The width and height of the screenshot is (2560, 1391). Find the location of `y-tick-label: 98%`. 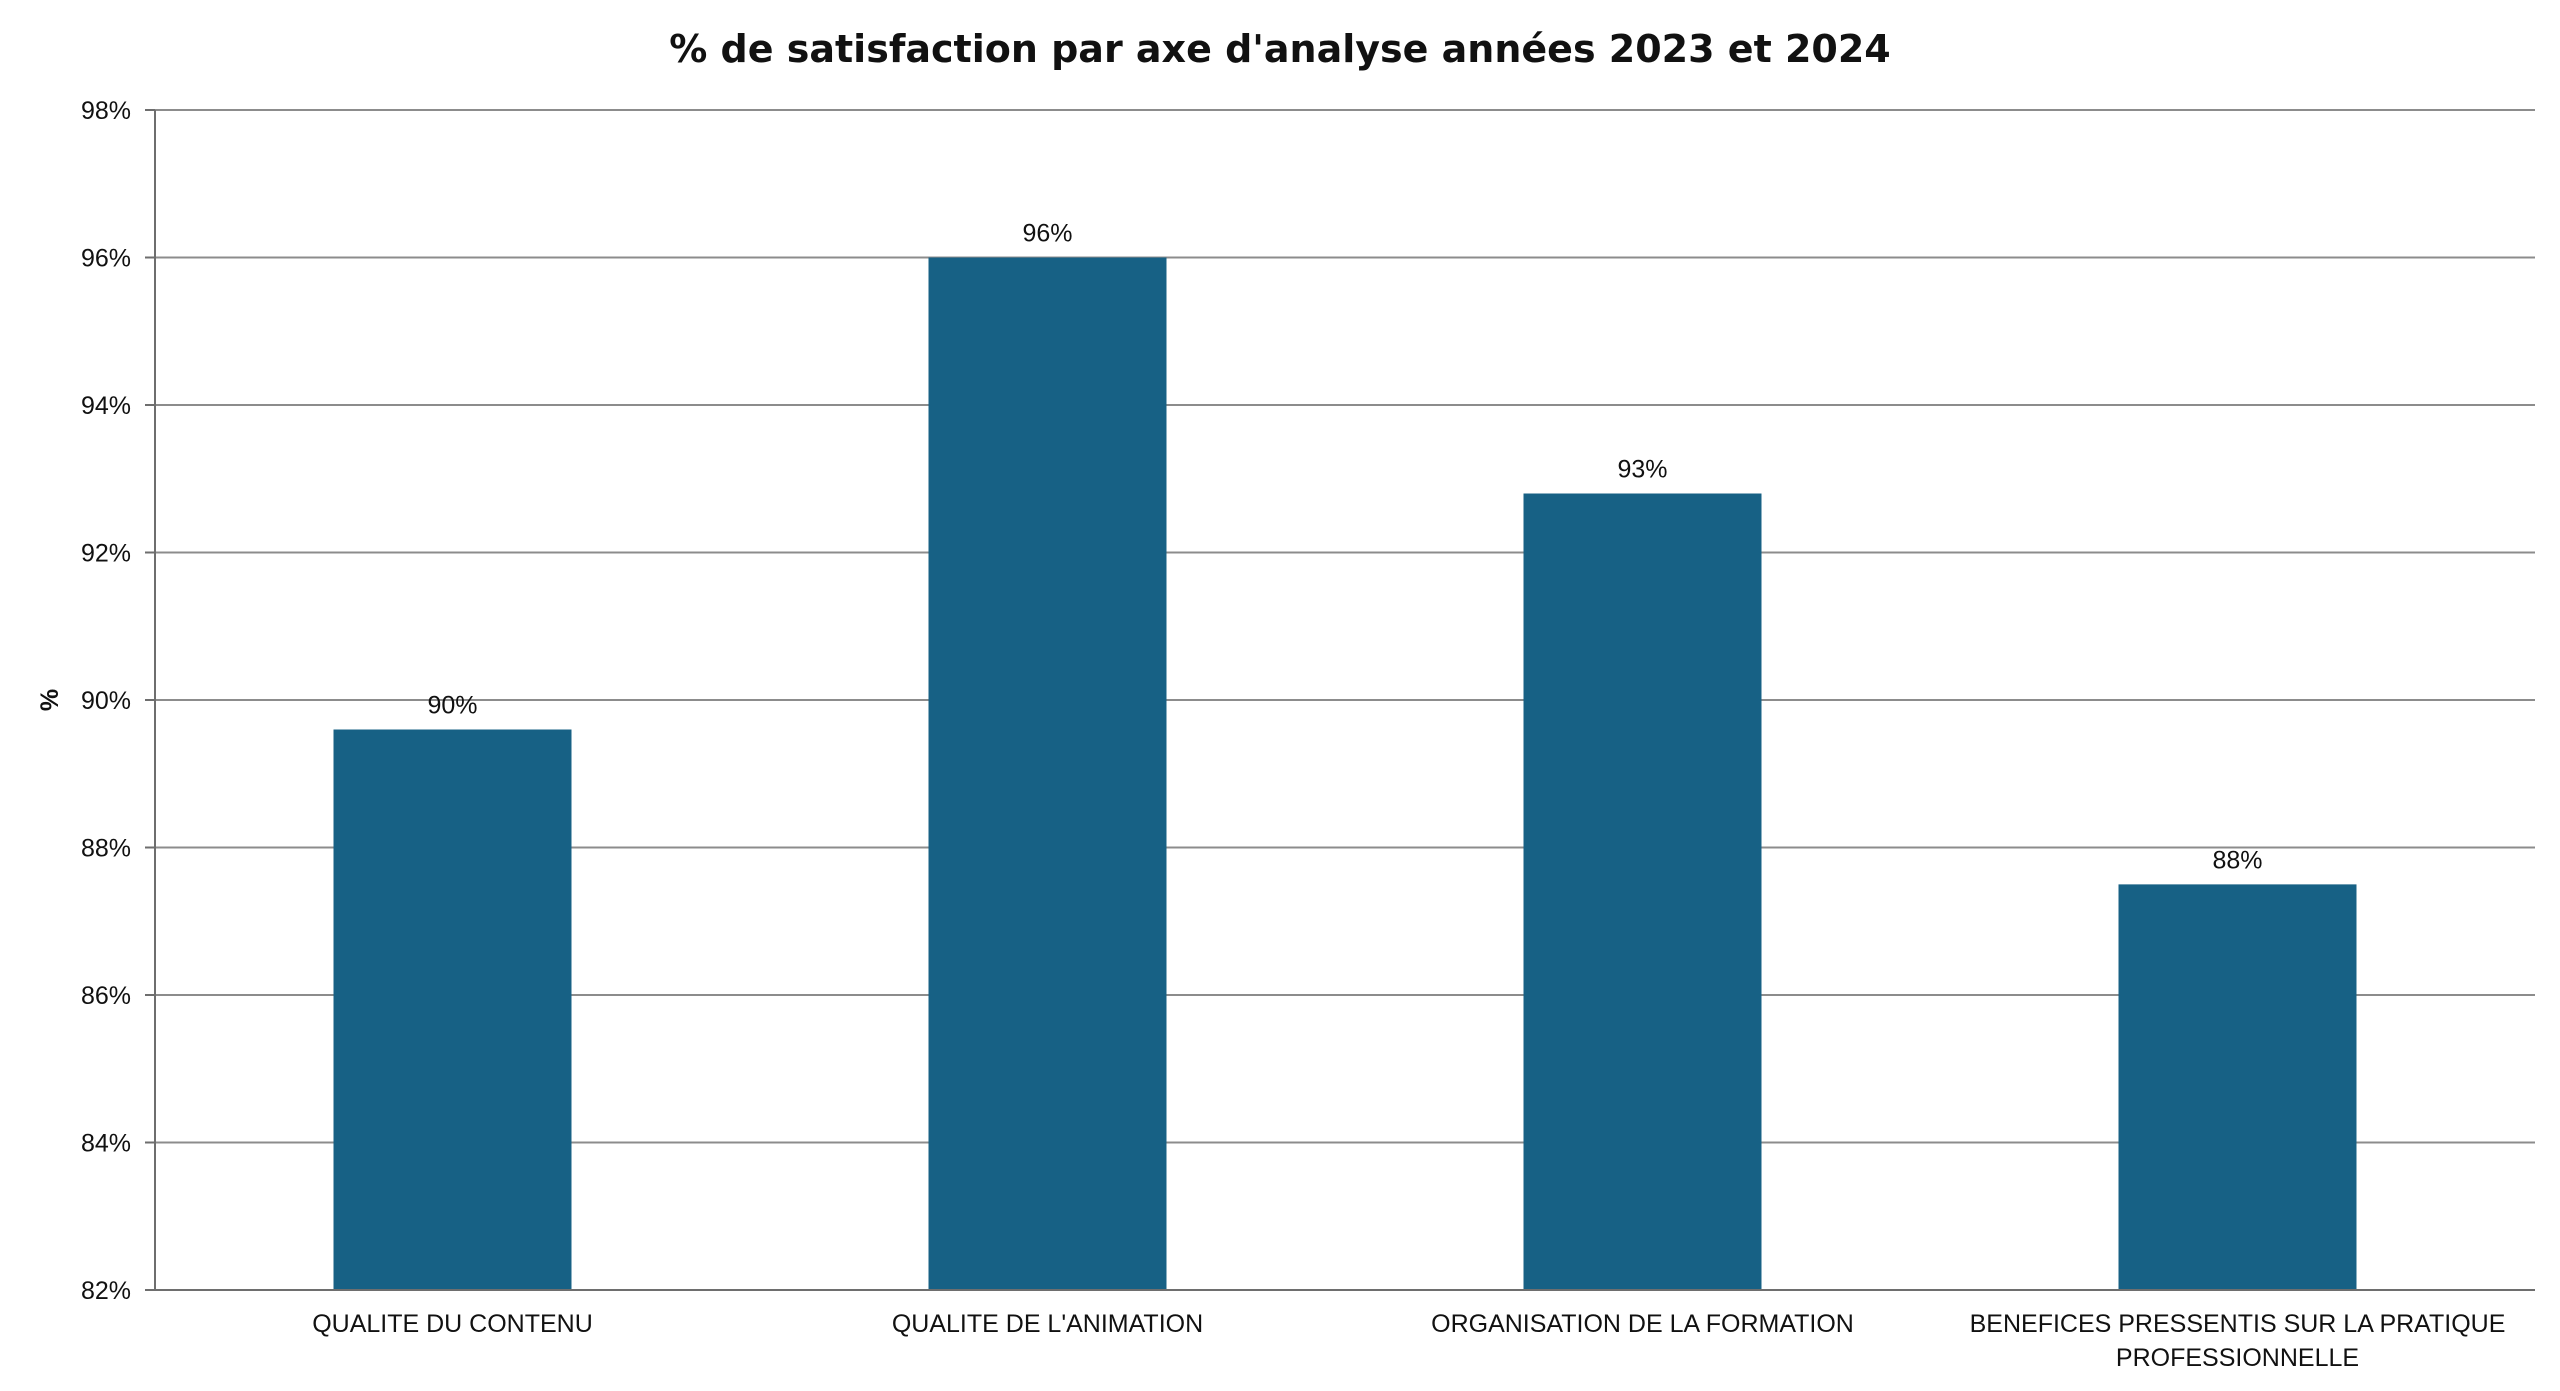

y-tick-label: 98% is located at coordinates (106, 111).